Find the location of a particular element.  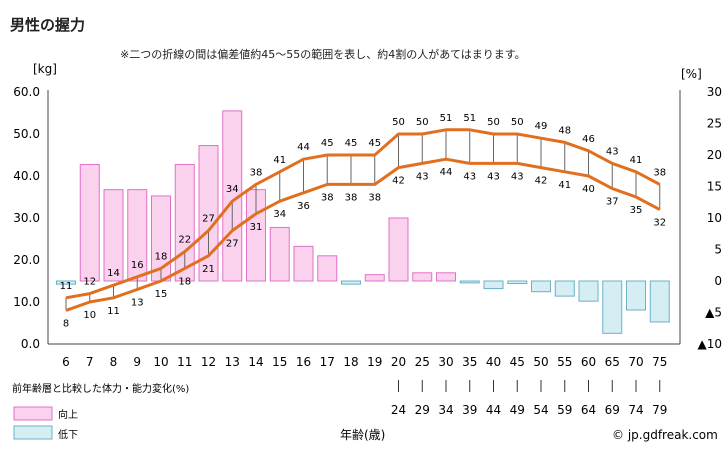

x-tick-label: 13 is located at coordinates (232, 362).